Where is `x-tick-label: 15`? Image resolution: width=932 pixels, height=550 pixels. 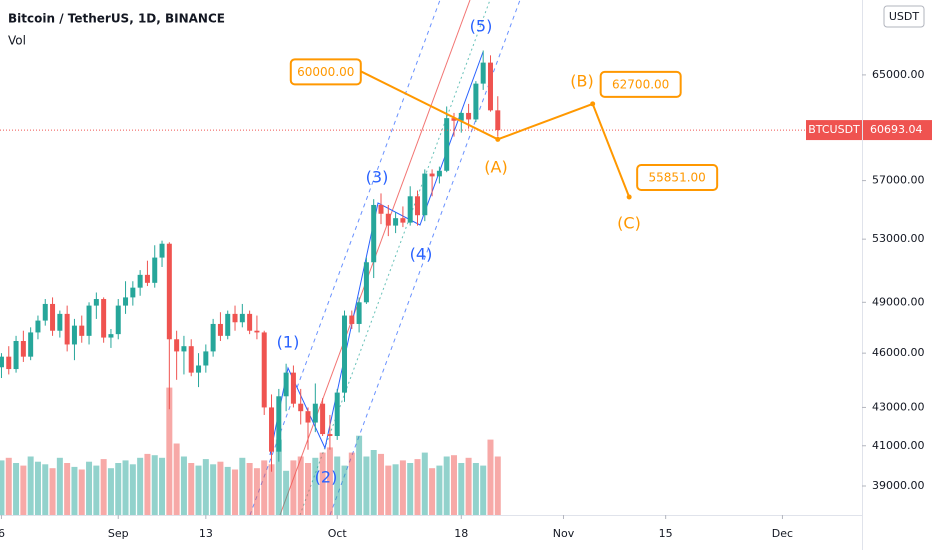
x-tick-label: 15 is located at coordinates (666, 533).